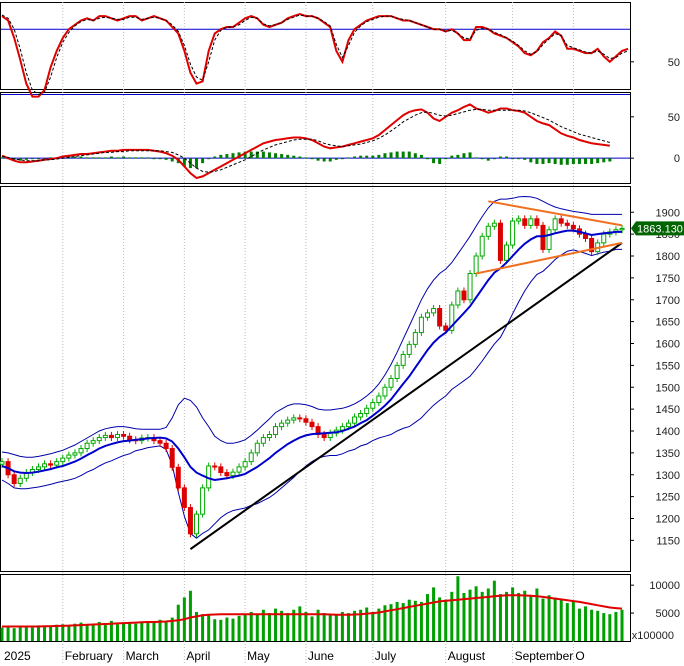  I want to click on month-label: February, so click(89, 656).